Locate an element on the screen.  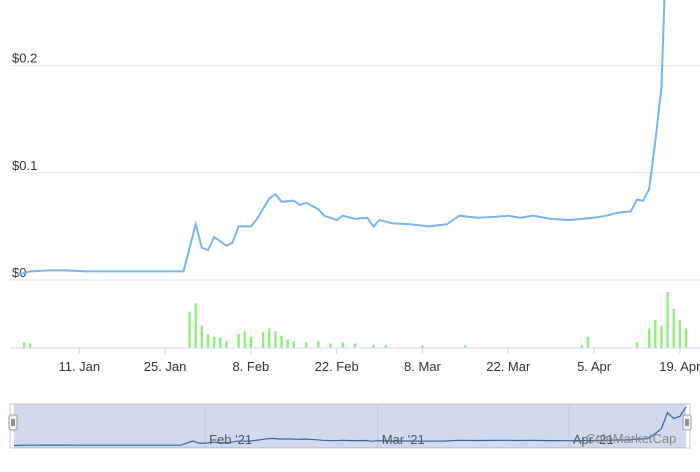
y-tick-label: $0.1 is located at coordinates (24, 165).